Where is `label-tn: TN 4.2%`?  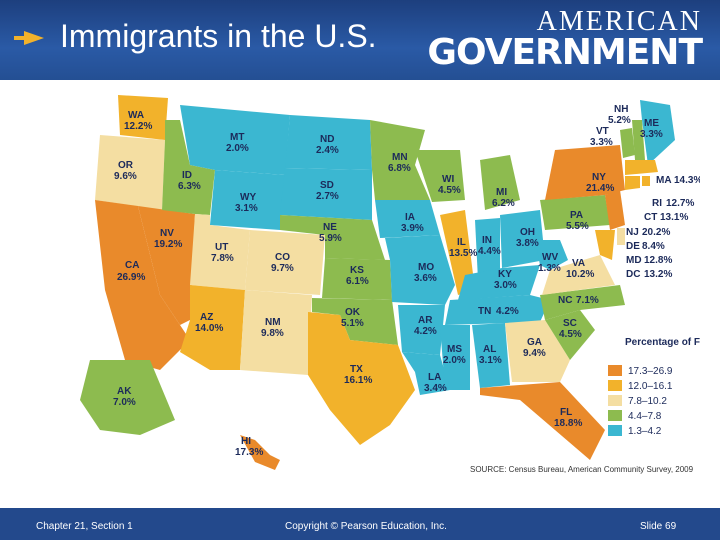 label-tn: TN 4.2% is located at coordinates (498, 311).